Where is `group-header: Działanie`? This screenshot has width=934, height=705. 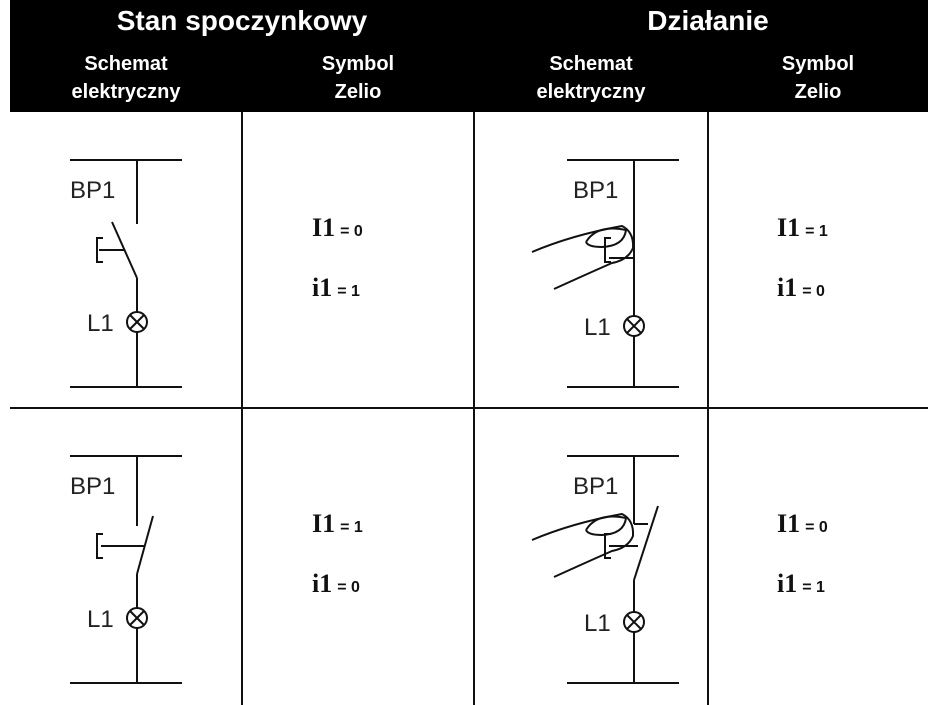
group-header: Działanie is located at coordinates (707, 20).